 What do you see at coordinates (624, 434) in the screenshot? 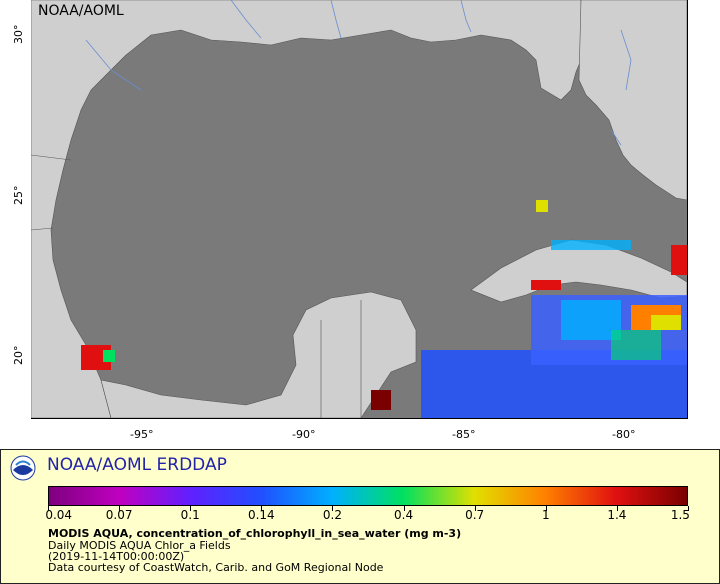
I see `x-tick-label: -80°` at bounding box center [624, 434].